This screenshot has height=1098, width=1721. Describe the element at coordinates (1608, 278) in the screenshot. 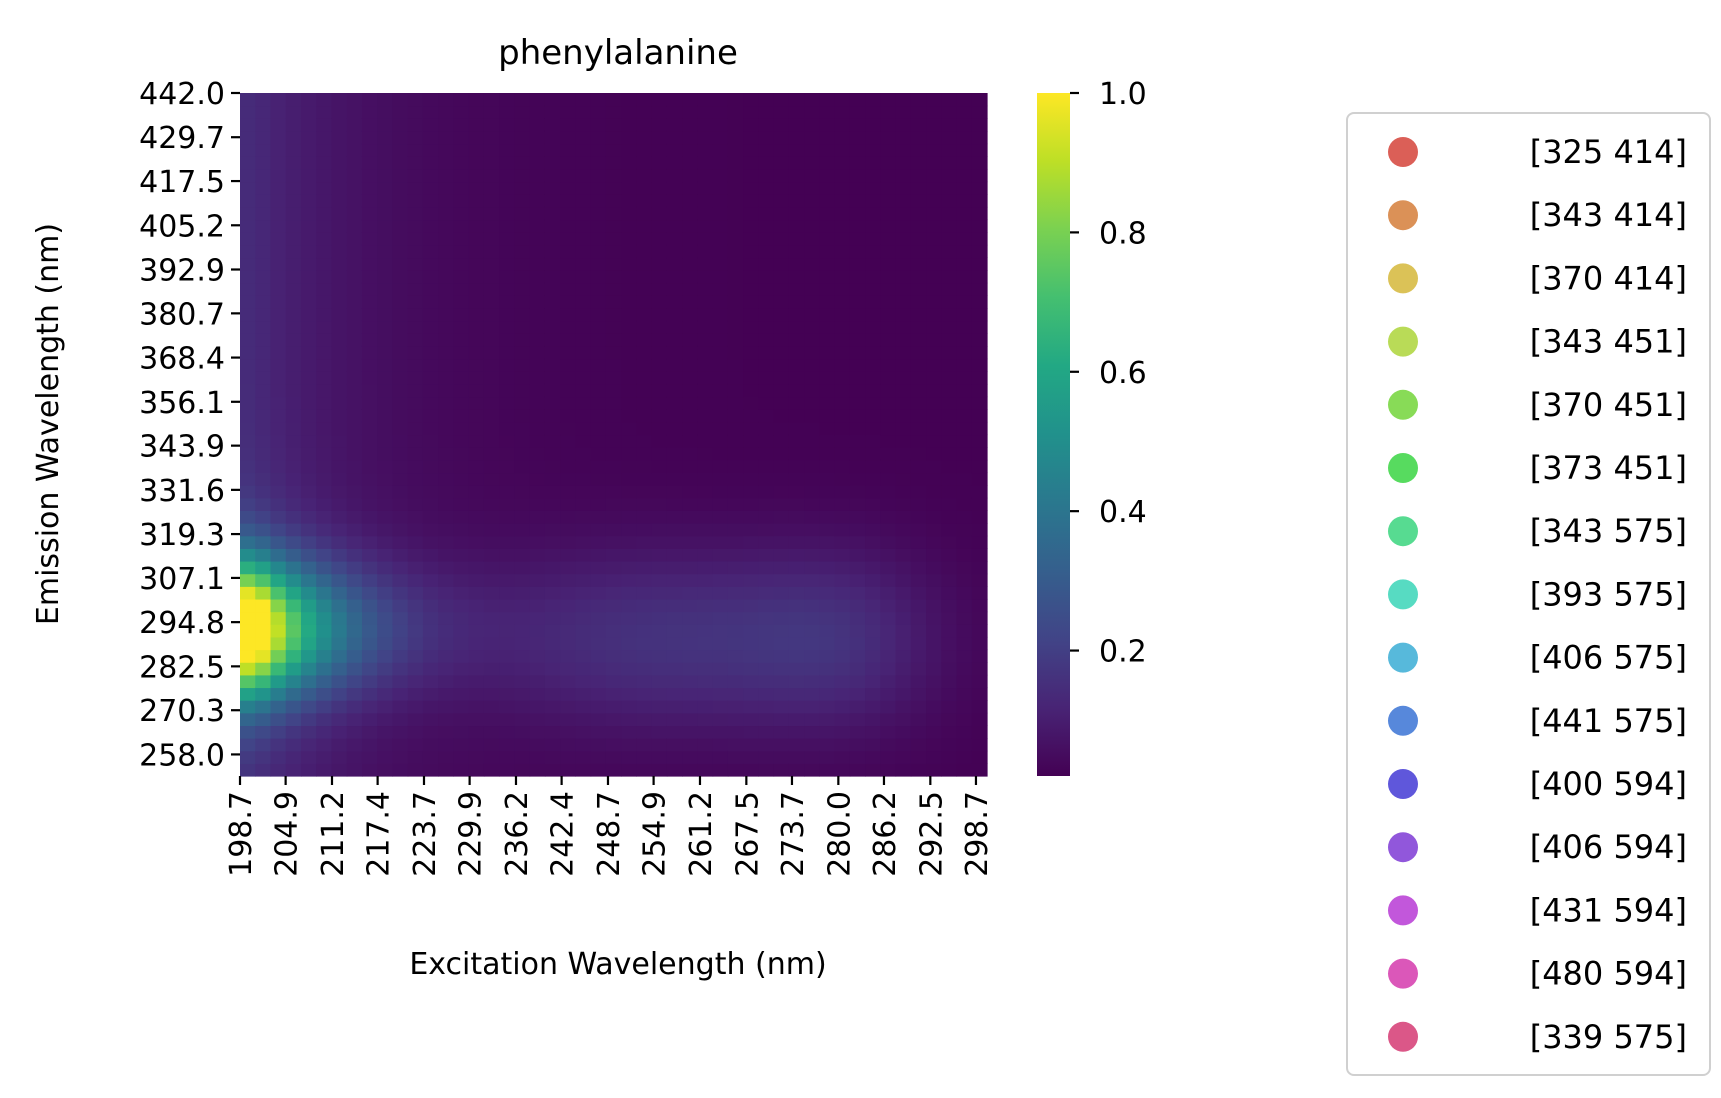

I see `legend-label: [370 414]` at that location.